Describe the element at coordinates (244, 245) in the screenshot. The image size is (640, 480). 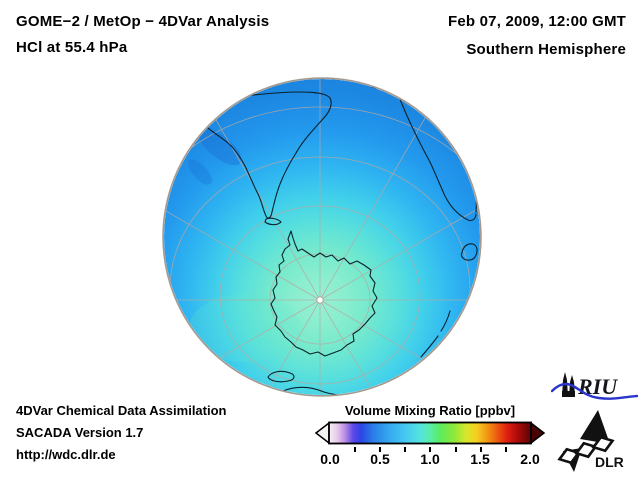
I see `field-anomalies` at that location.